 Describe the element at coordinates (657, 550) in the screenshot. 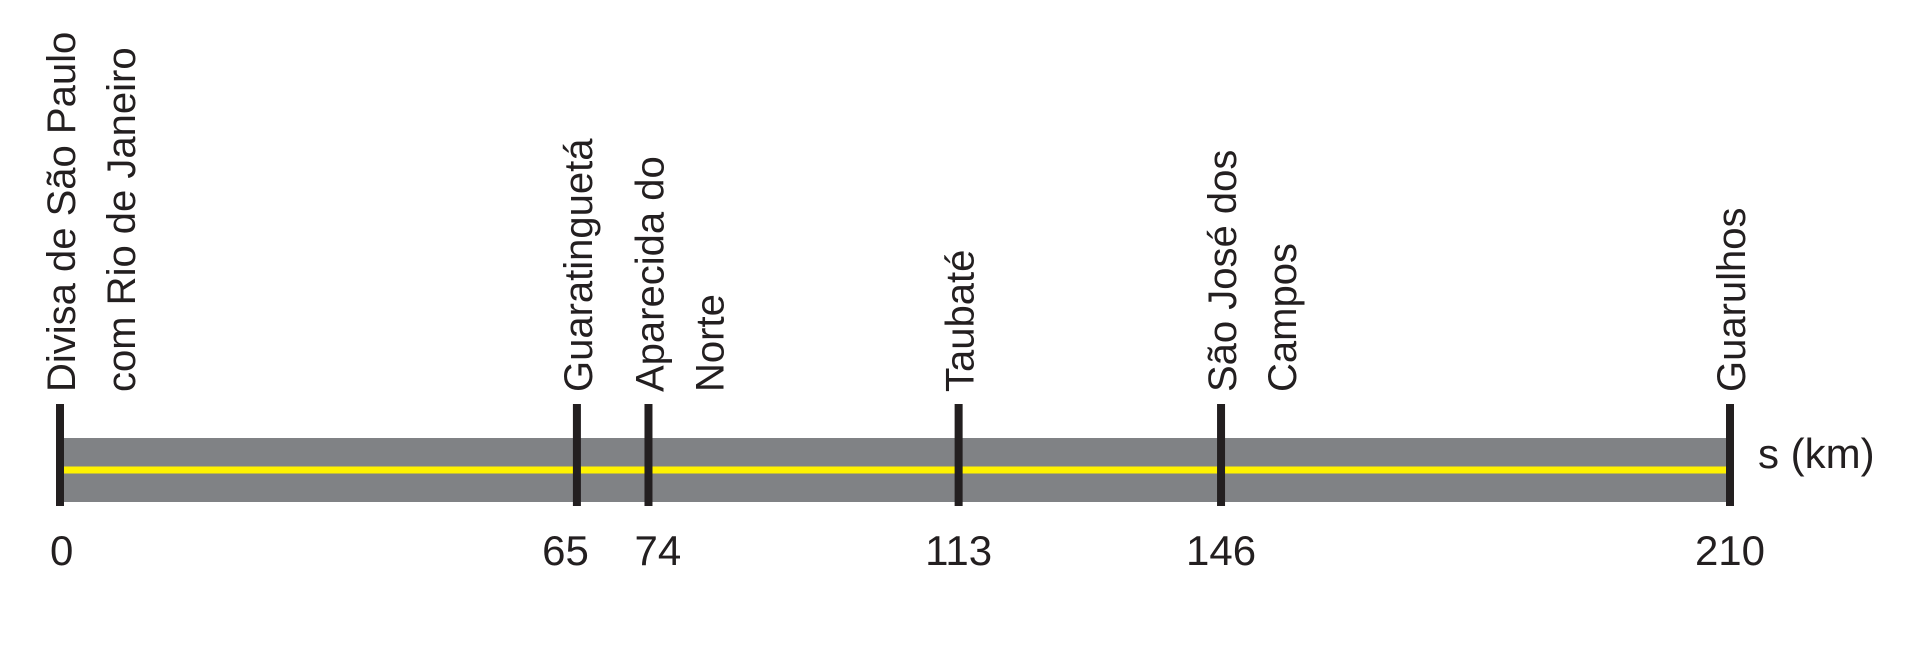

I see `km-value-74: 74` at that location.